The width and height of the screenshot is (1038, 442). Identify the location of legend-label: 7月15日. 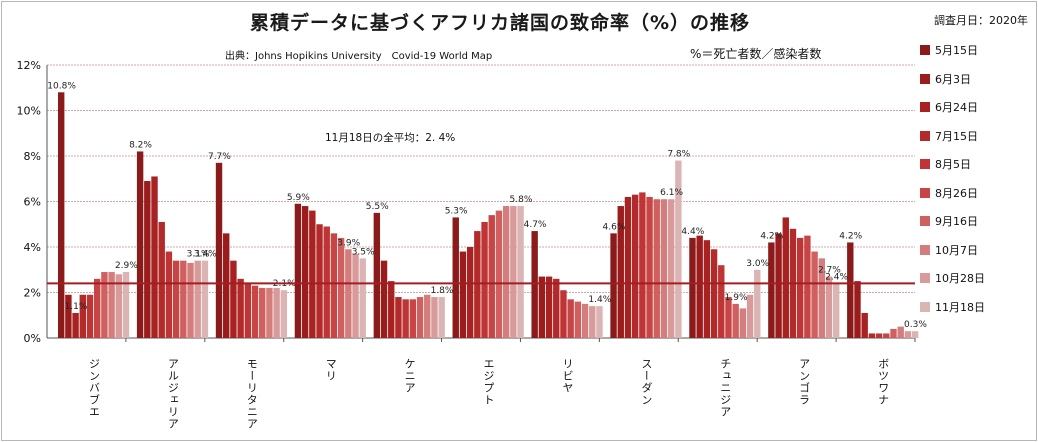
(956, 136).